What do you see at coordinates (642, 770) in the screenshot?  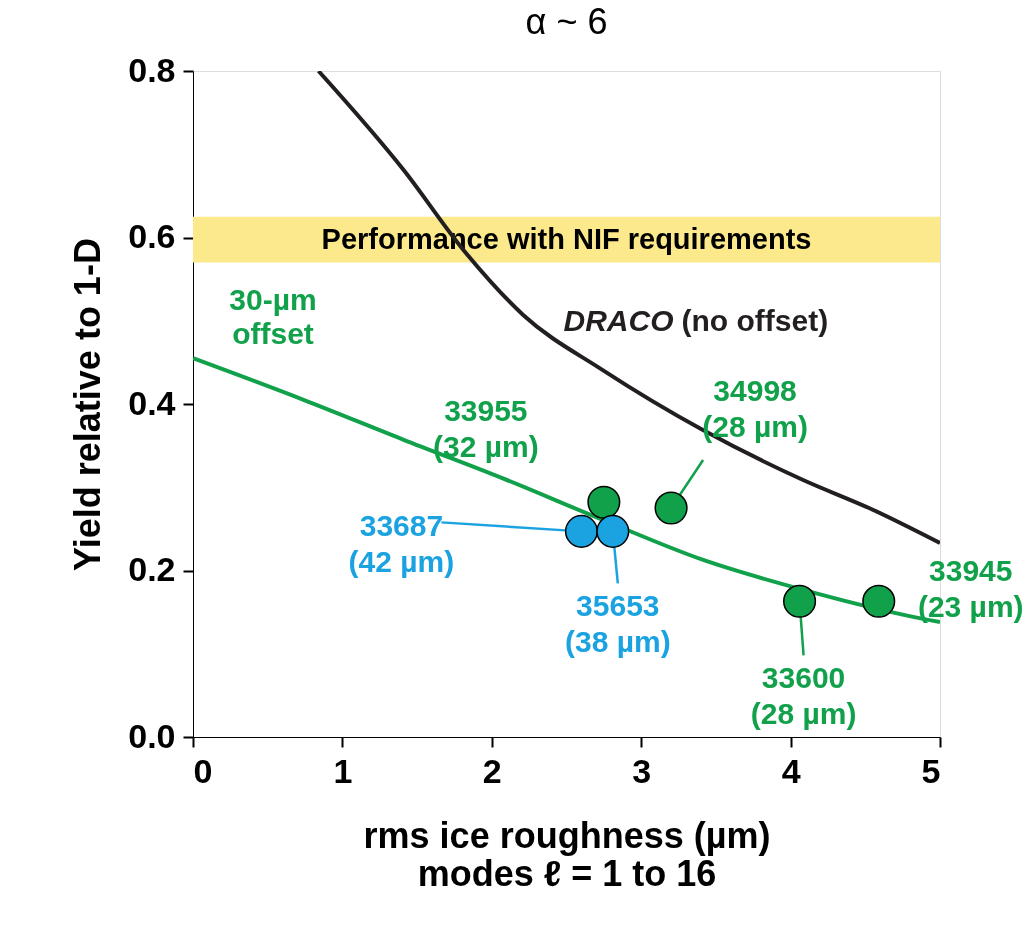 I see `x-tick-label: 3` at bounding box center [642, 770].